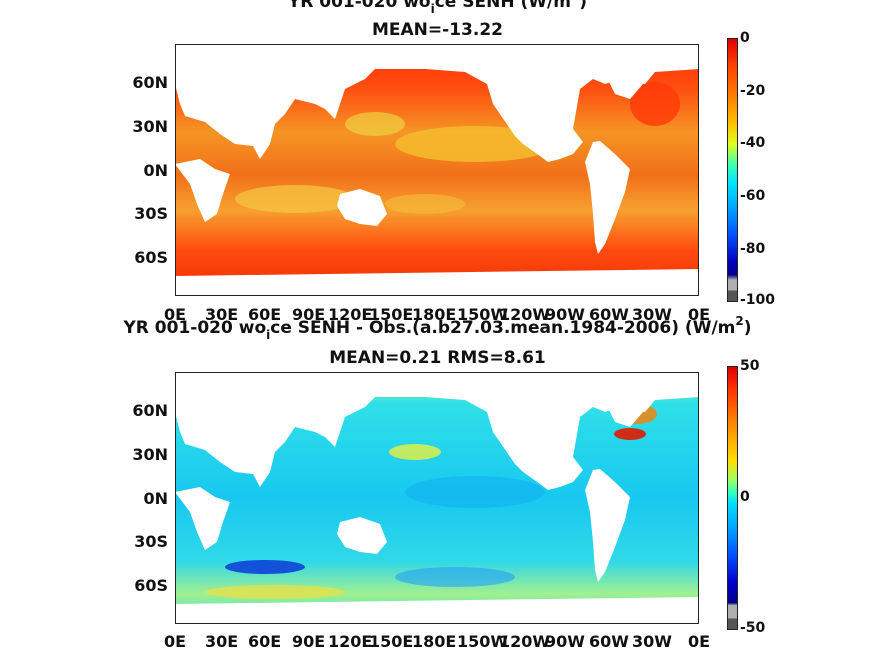  I want to click on bottom-lon-label-30e: 30E, so click(222, 641).